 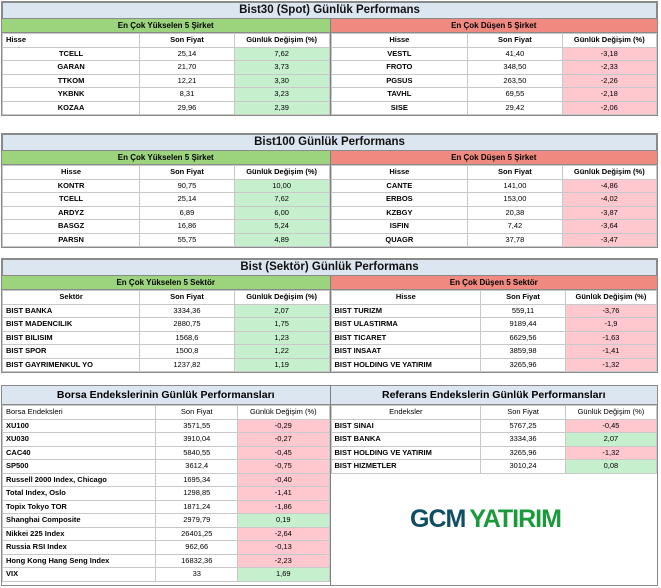 I want to click on change-cell: -0,27, so click(x=283, y=439).